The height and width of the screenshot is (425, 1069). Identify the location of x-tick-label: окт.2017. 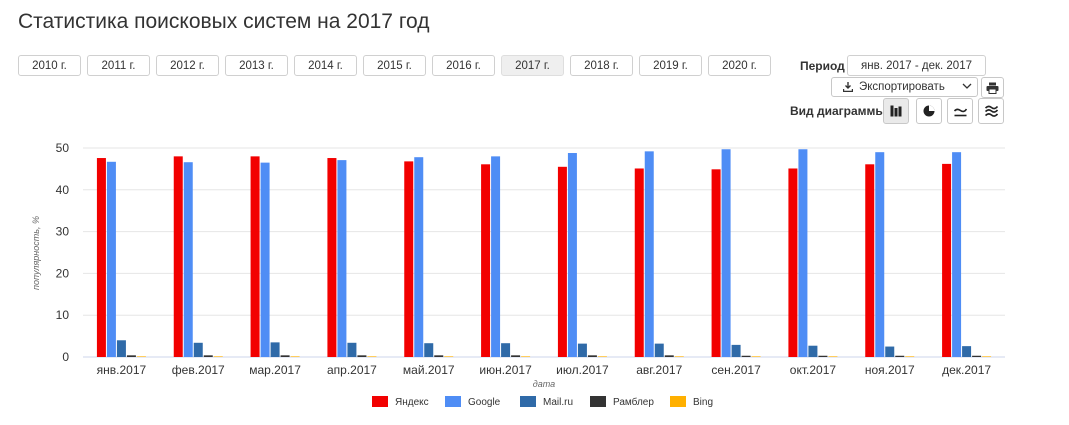
(813, 370).